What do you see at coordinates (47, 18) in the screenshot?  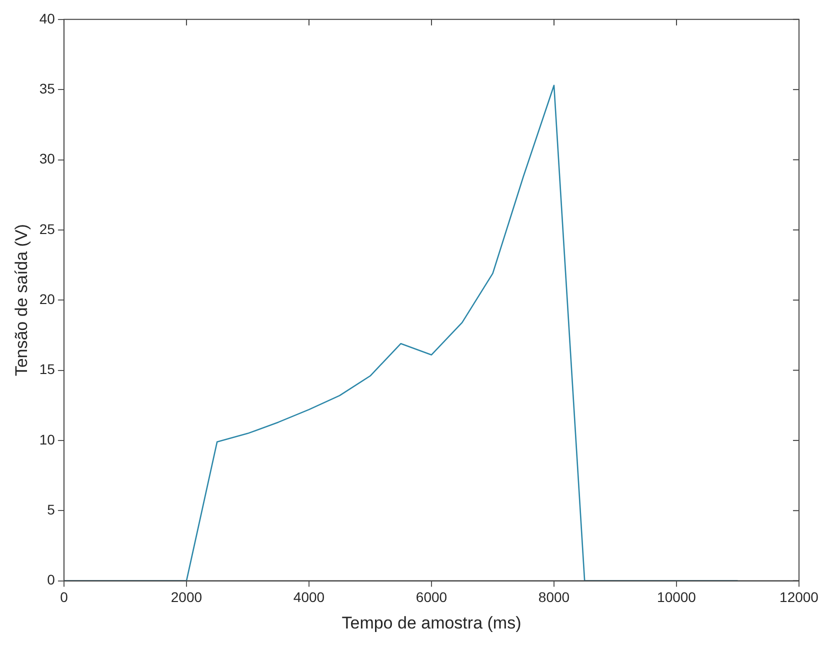 I see `y-tick-label: 40` at bounding box center [47, 18].